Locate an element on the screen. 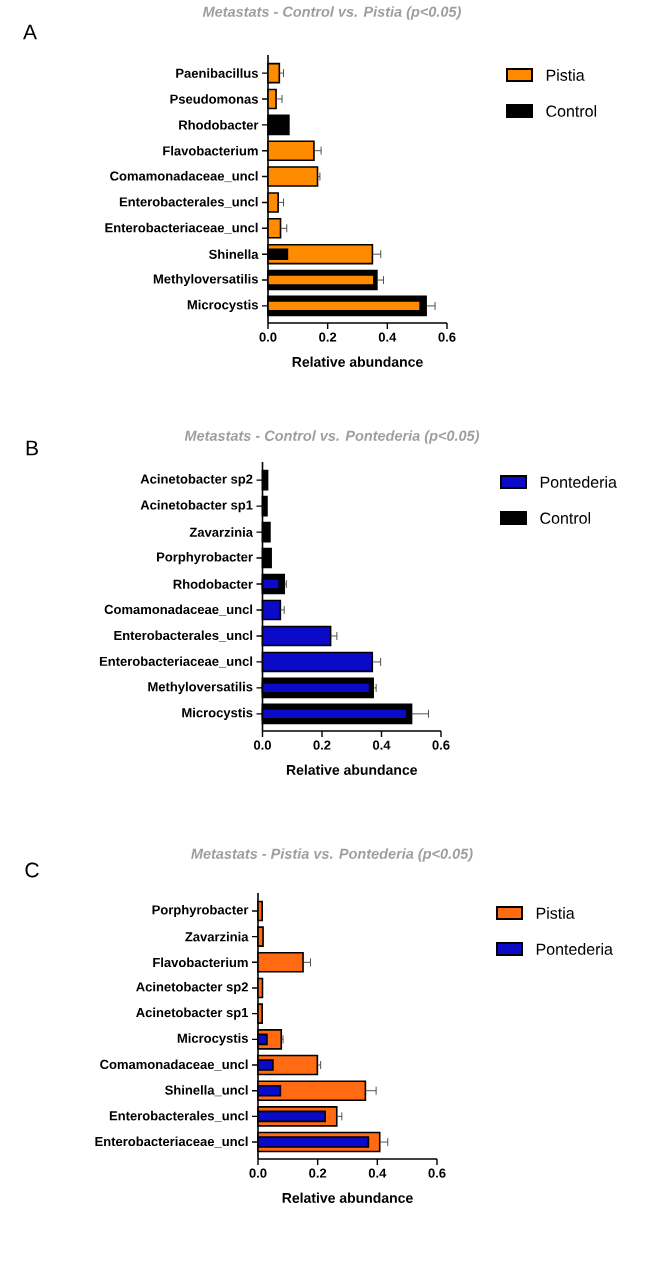  y-tick-label: Shinella is located at coordinates (234, 254).